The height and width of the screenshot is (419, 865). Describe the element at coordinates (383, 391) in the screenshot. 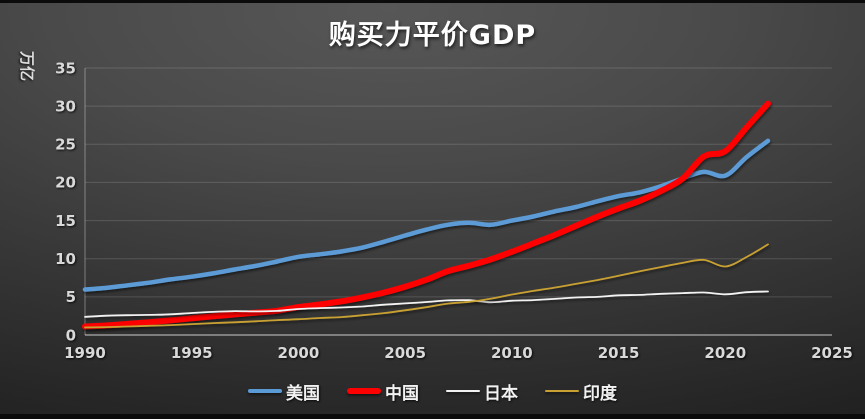

I see `legend-item-china: 中国` at that location.